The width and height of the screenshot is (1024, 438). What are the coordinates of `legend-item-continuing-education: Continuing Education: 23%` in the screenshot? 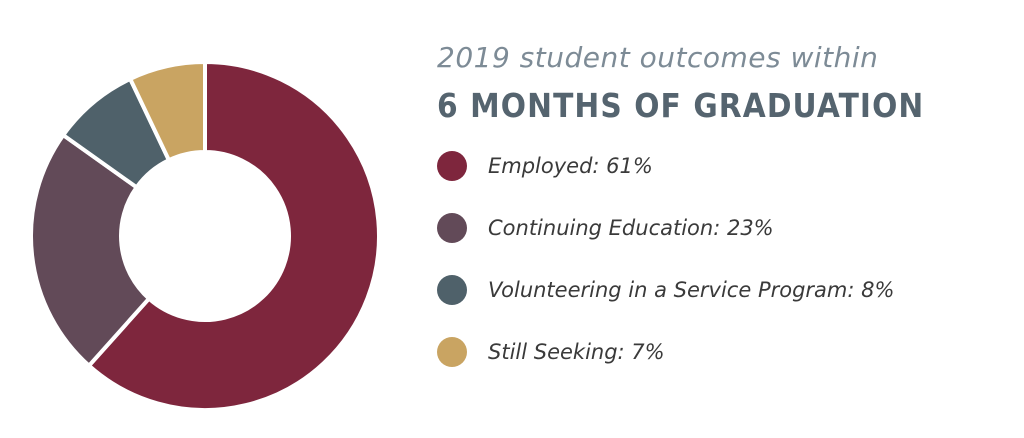 It's located at (727, 228).